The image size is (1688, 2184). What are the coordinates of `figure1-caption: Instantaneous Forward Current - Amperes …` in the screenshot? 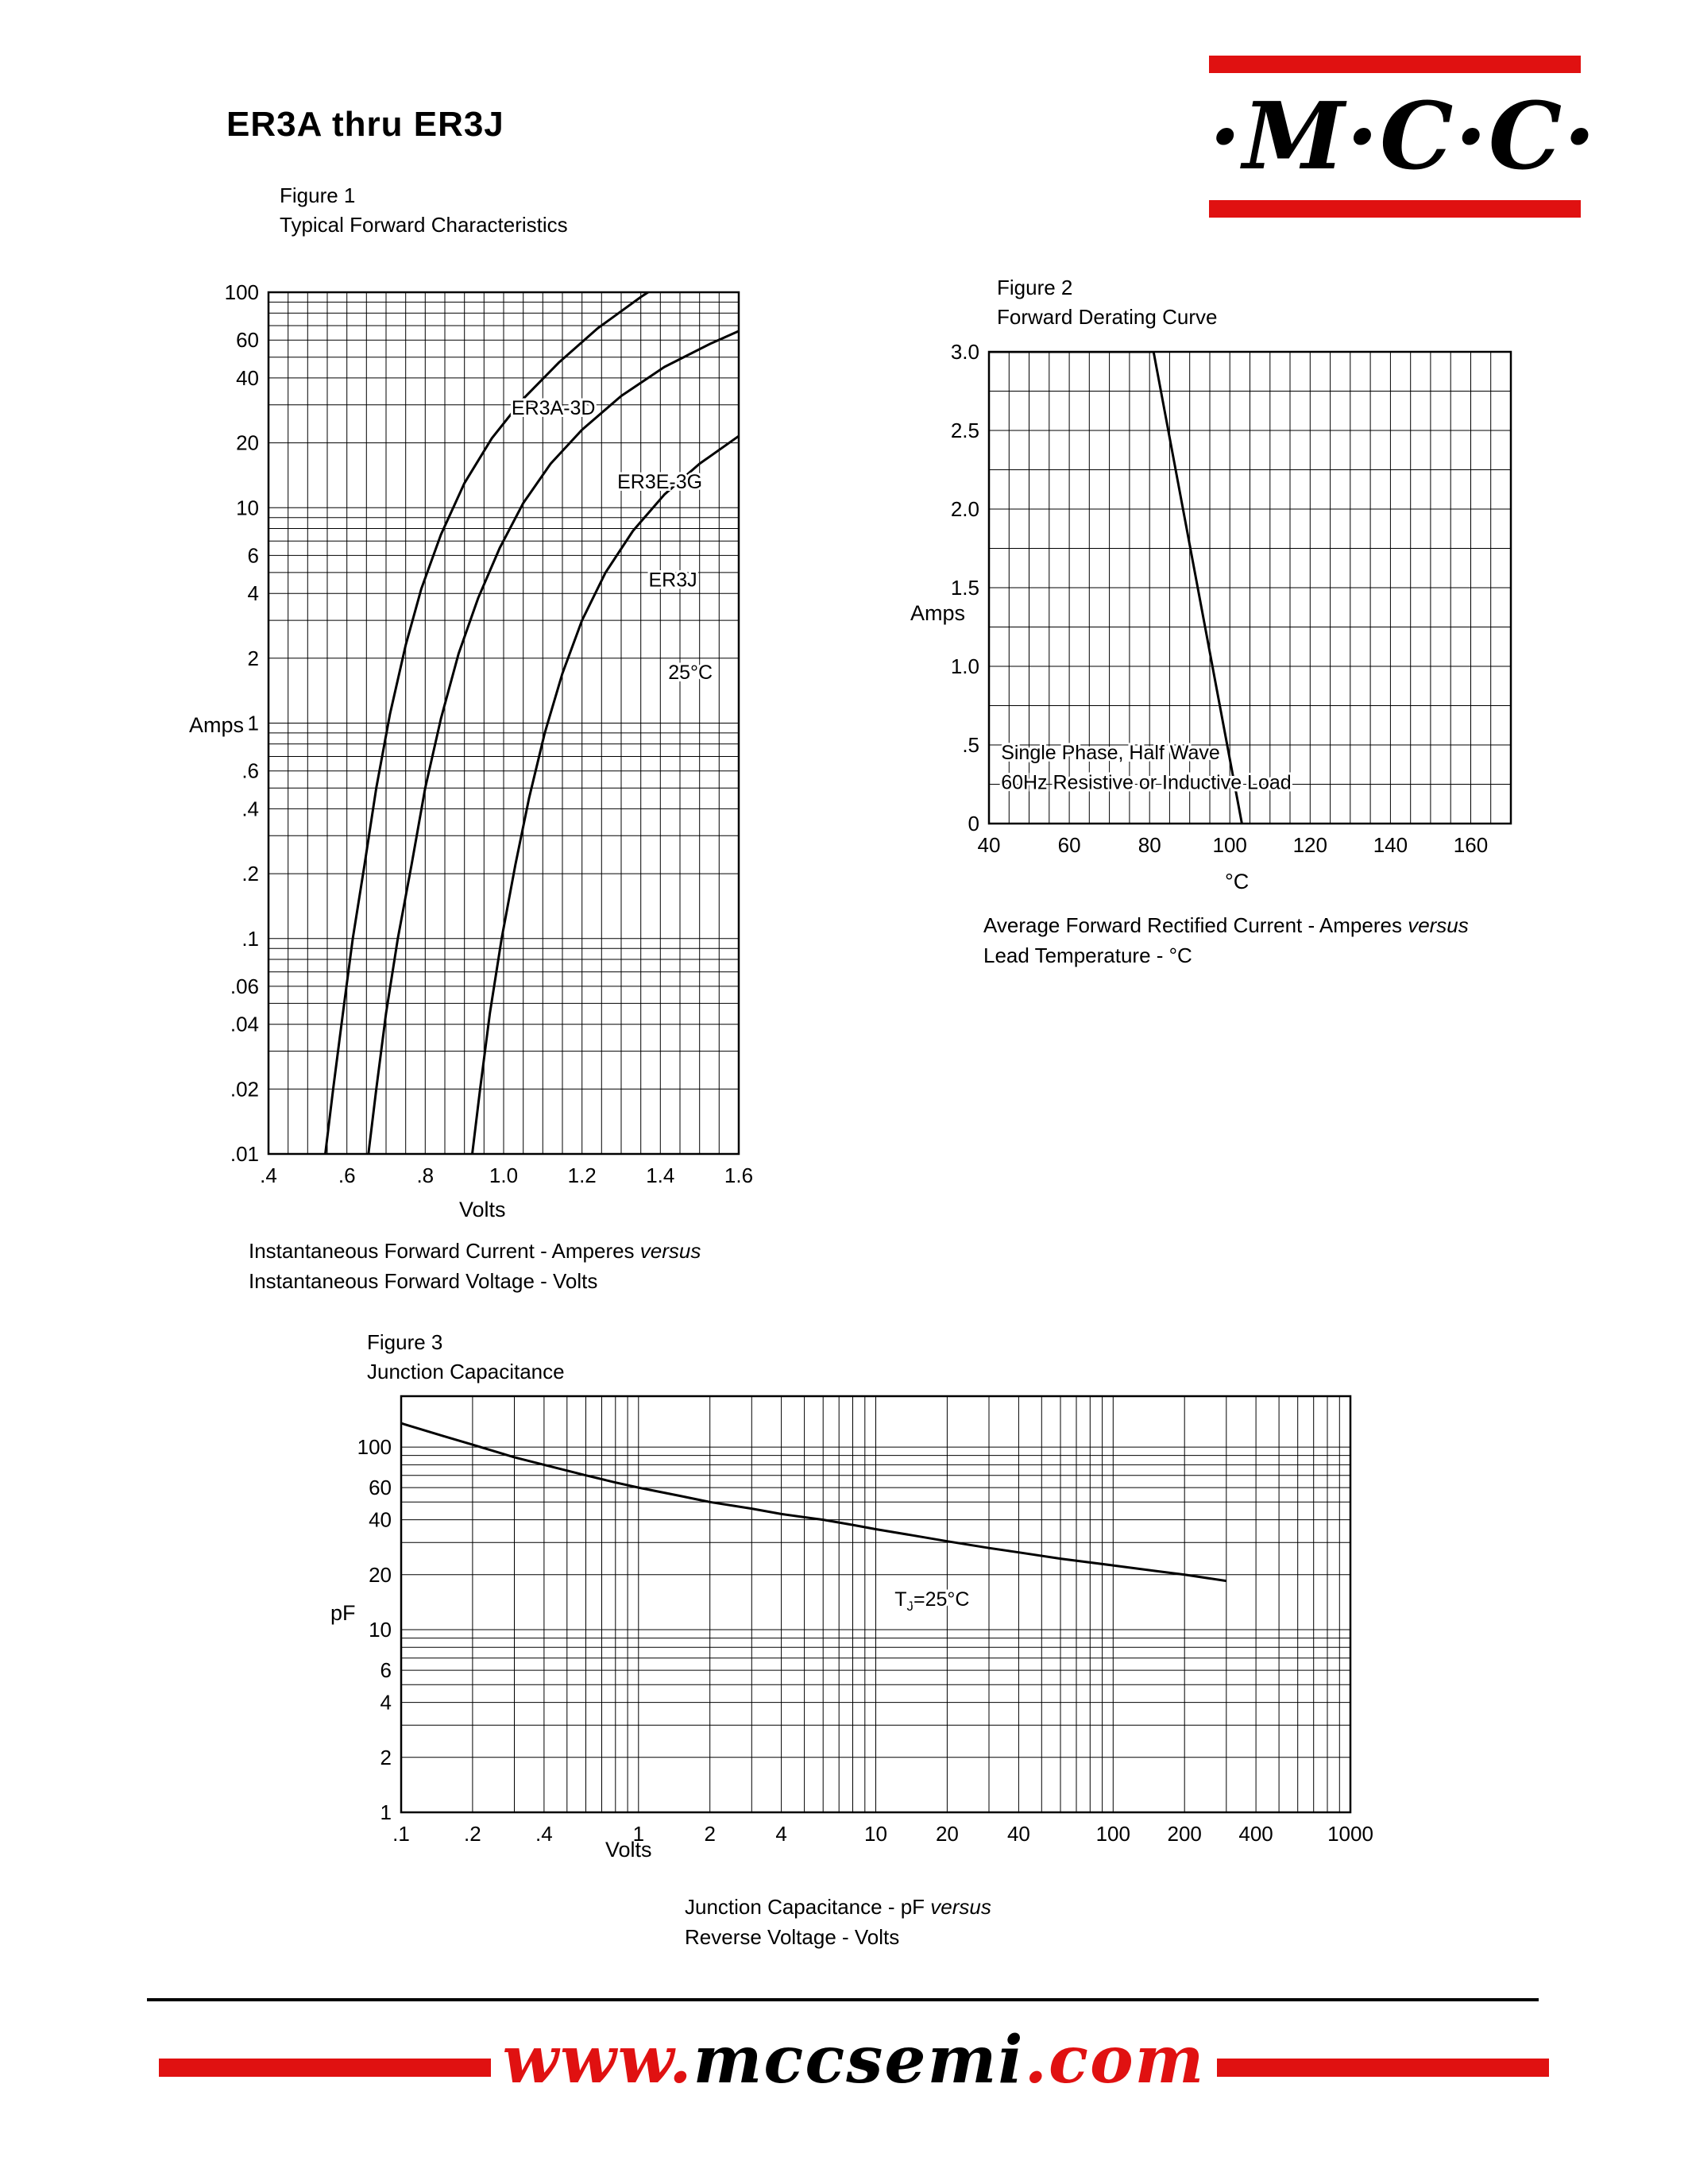 It's located at (475, 1266).